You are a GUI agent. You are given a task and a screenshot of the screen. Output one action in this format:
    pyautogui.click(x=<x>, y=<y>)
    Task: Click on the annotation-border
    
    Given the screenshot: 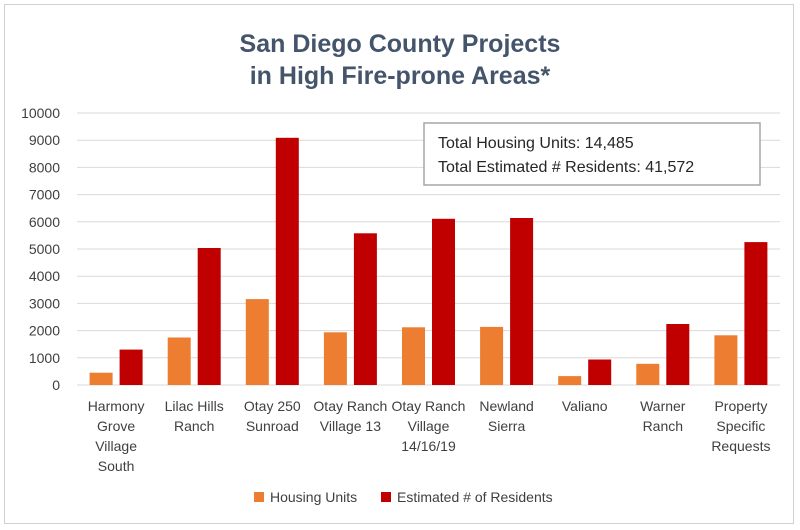 What is the action you would take?
    pyautogui.click(x=592, y=154)
    